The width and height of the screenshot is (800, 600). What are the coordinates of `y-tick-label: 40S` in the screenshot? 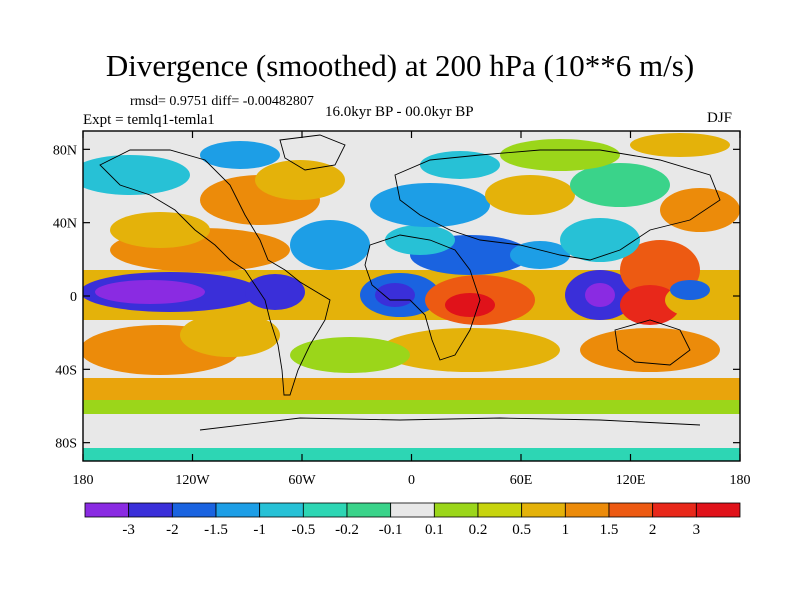 It's located at (66, 370).